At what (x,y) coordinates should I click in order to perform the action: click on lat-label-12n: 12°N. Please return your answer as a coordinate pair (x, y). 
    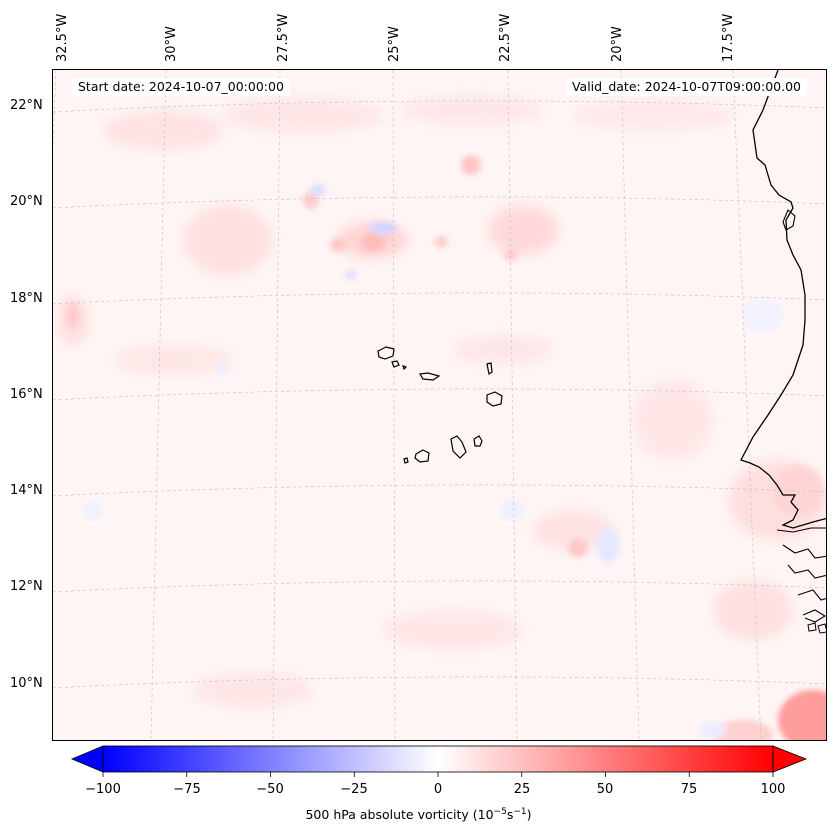
    Looking at the image, I should click on (26, 586).